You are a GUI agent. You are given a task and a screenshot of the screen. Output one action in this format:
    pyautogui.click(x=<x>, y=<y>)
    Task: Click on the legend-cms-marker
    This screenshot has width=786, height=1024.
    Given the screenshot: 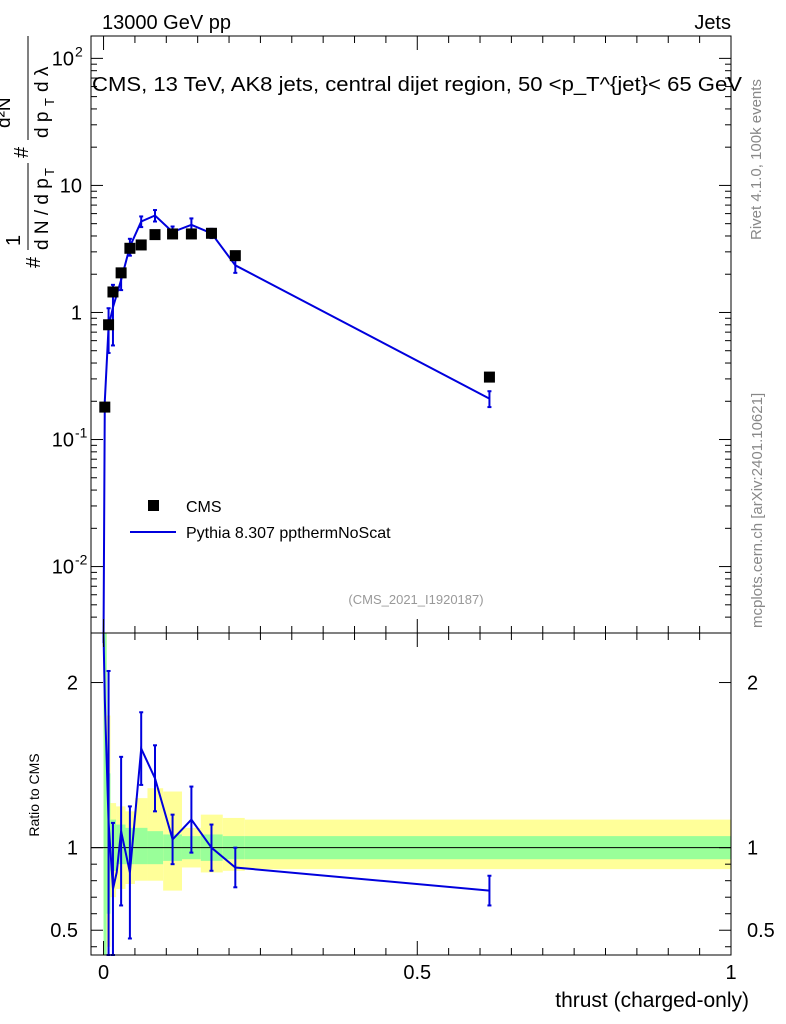 What is the action you would take?
    pyautogui.click(x=153, y=505)
    